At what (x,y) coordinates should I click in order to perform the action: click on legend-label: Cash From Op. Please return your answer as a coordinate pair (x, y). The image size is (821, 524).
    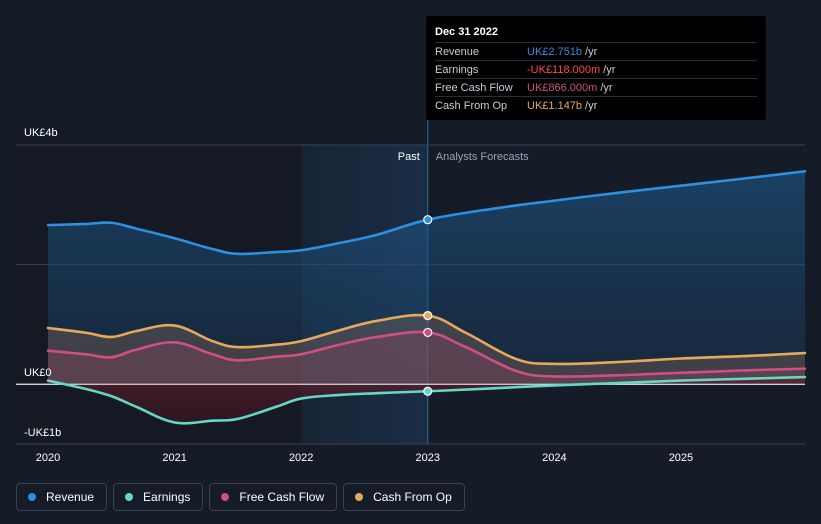
    Looking at the image, I should click on (412, 497).